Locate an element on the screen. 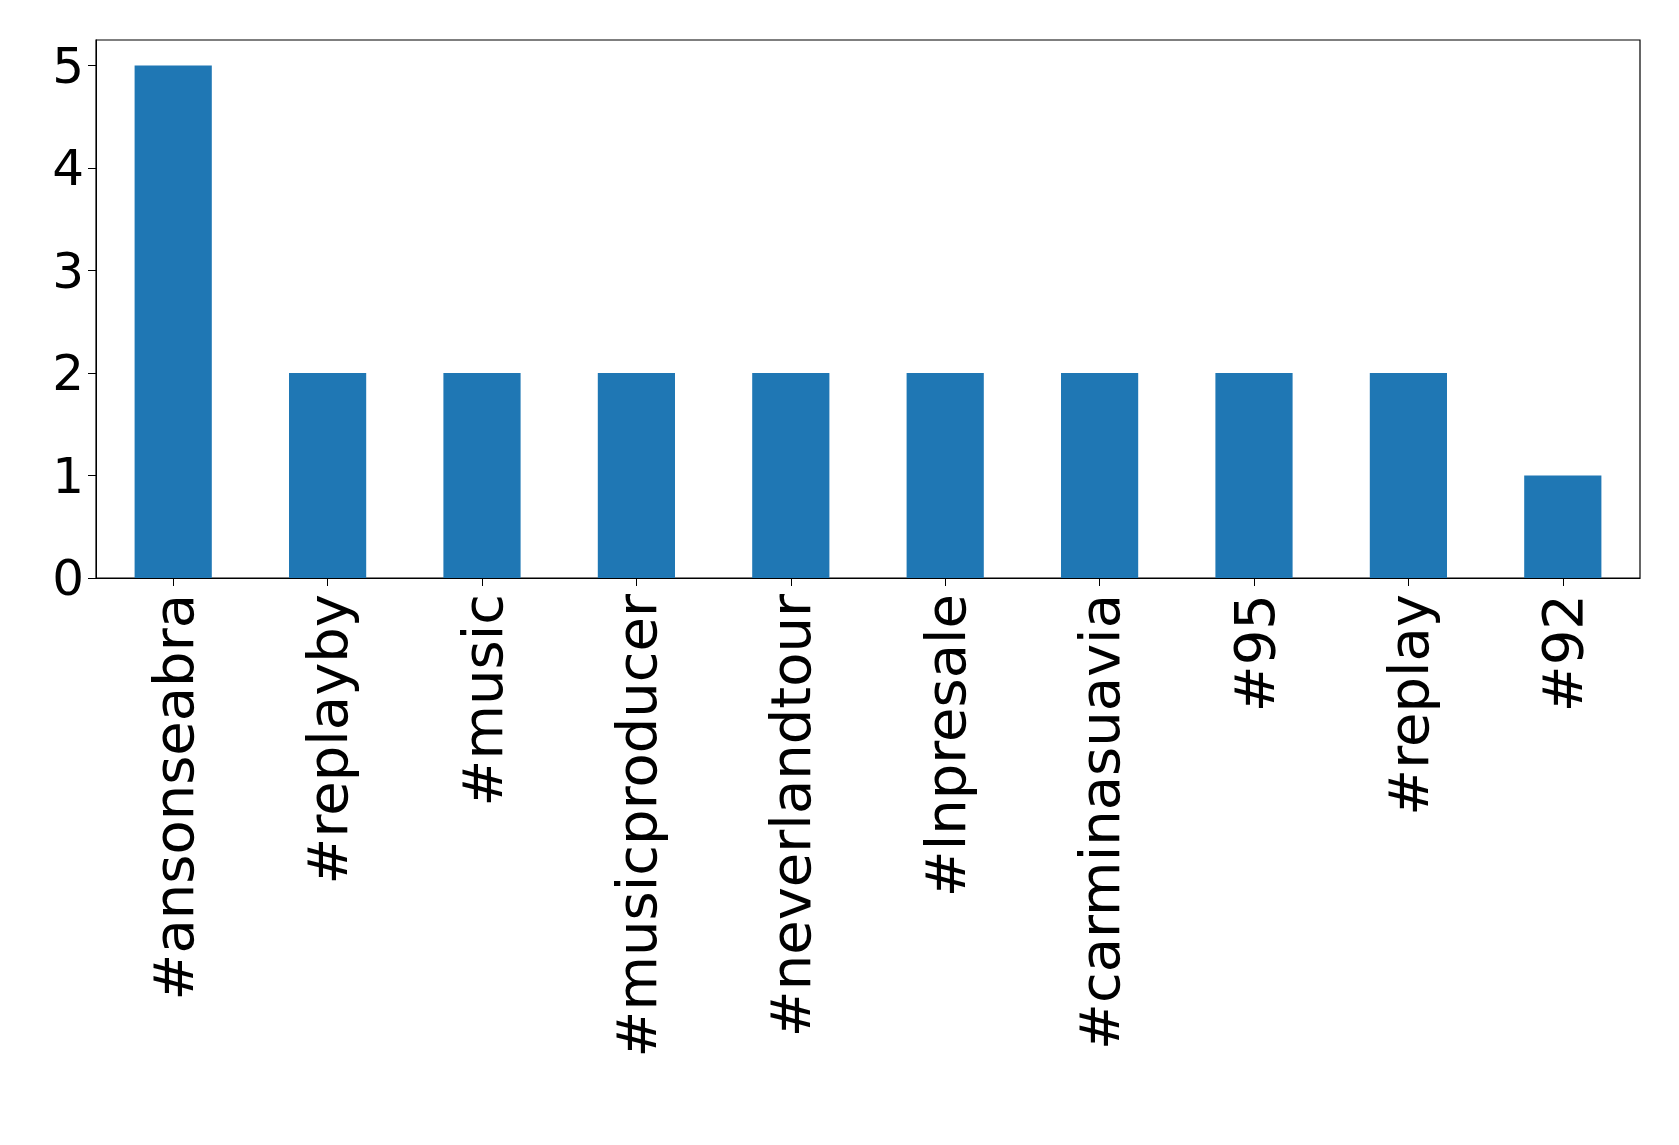 This screenshot has height=1145, width=1679. x-tick-label: #carminasuavia is located at coordinates (1100, 822).